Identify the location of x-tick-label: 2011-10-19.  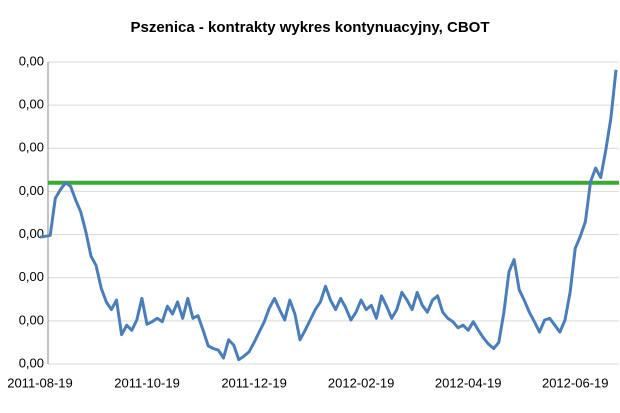
(147, 382).